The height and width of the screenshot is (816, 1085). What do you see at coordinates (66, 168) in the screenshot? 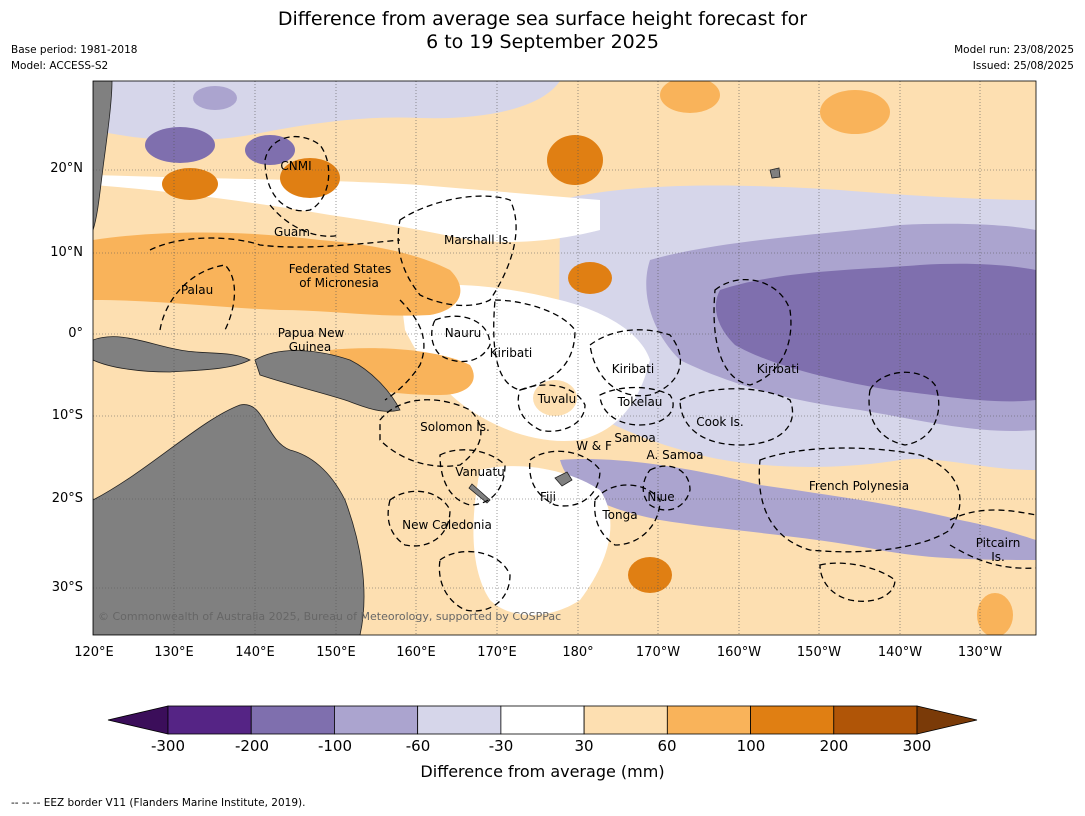
I see `lat-label-20n: 20°N` at bounding box center [66, 168].